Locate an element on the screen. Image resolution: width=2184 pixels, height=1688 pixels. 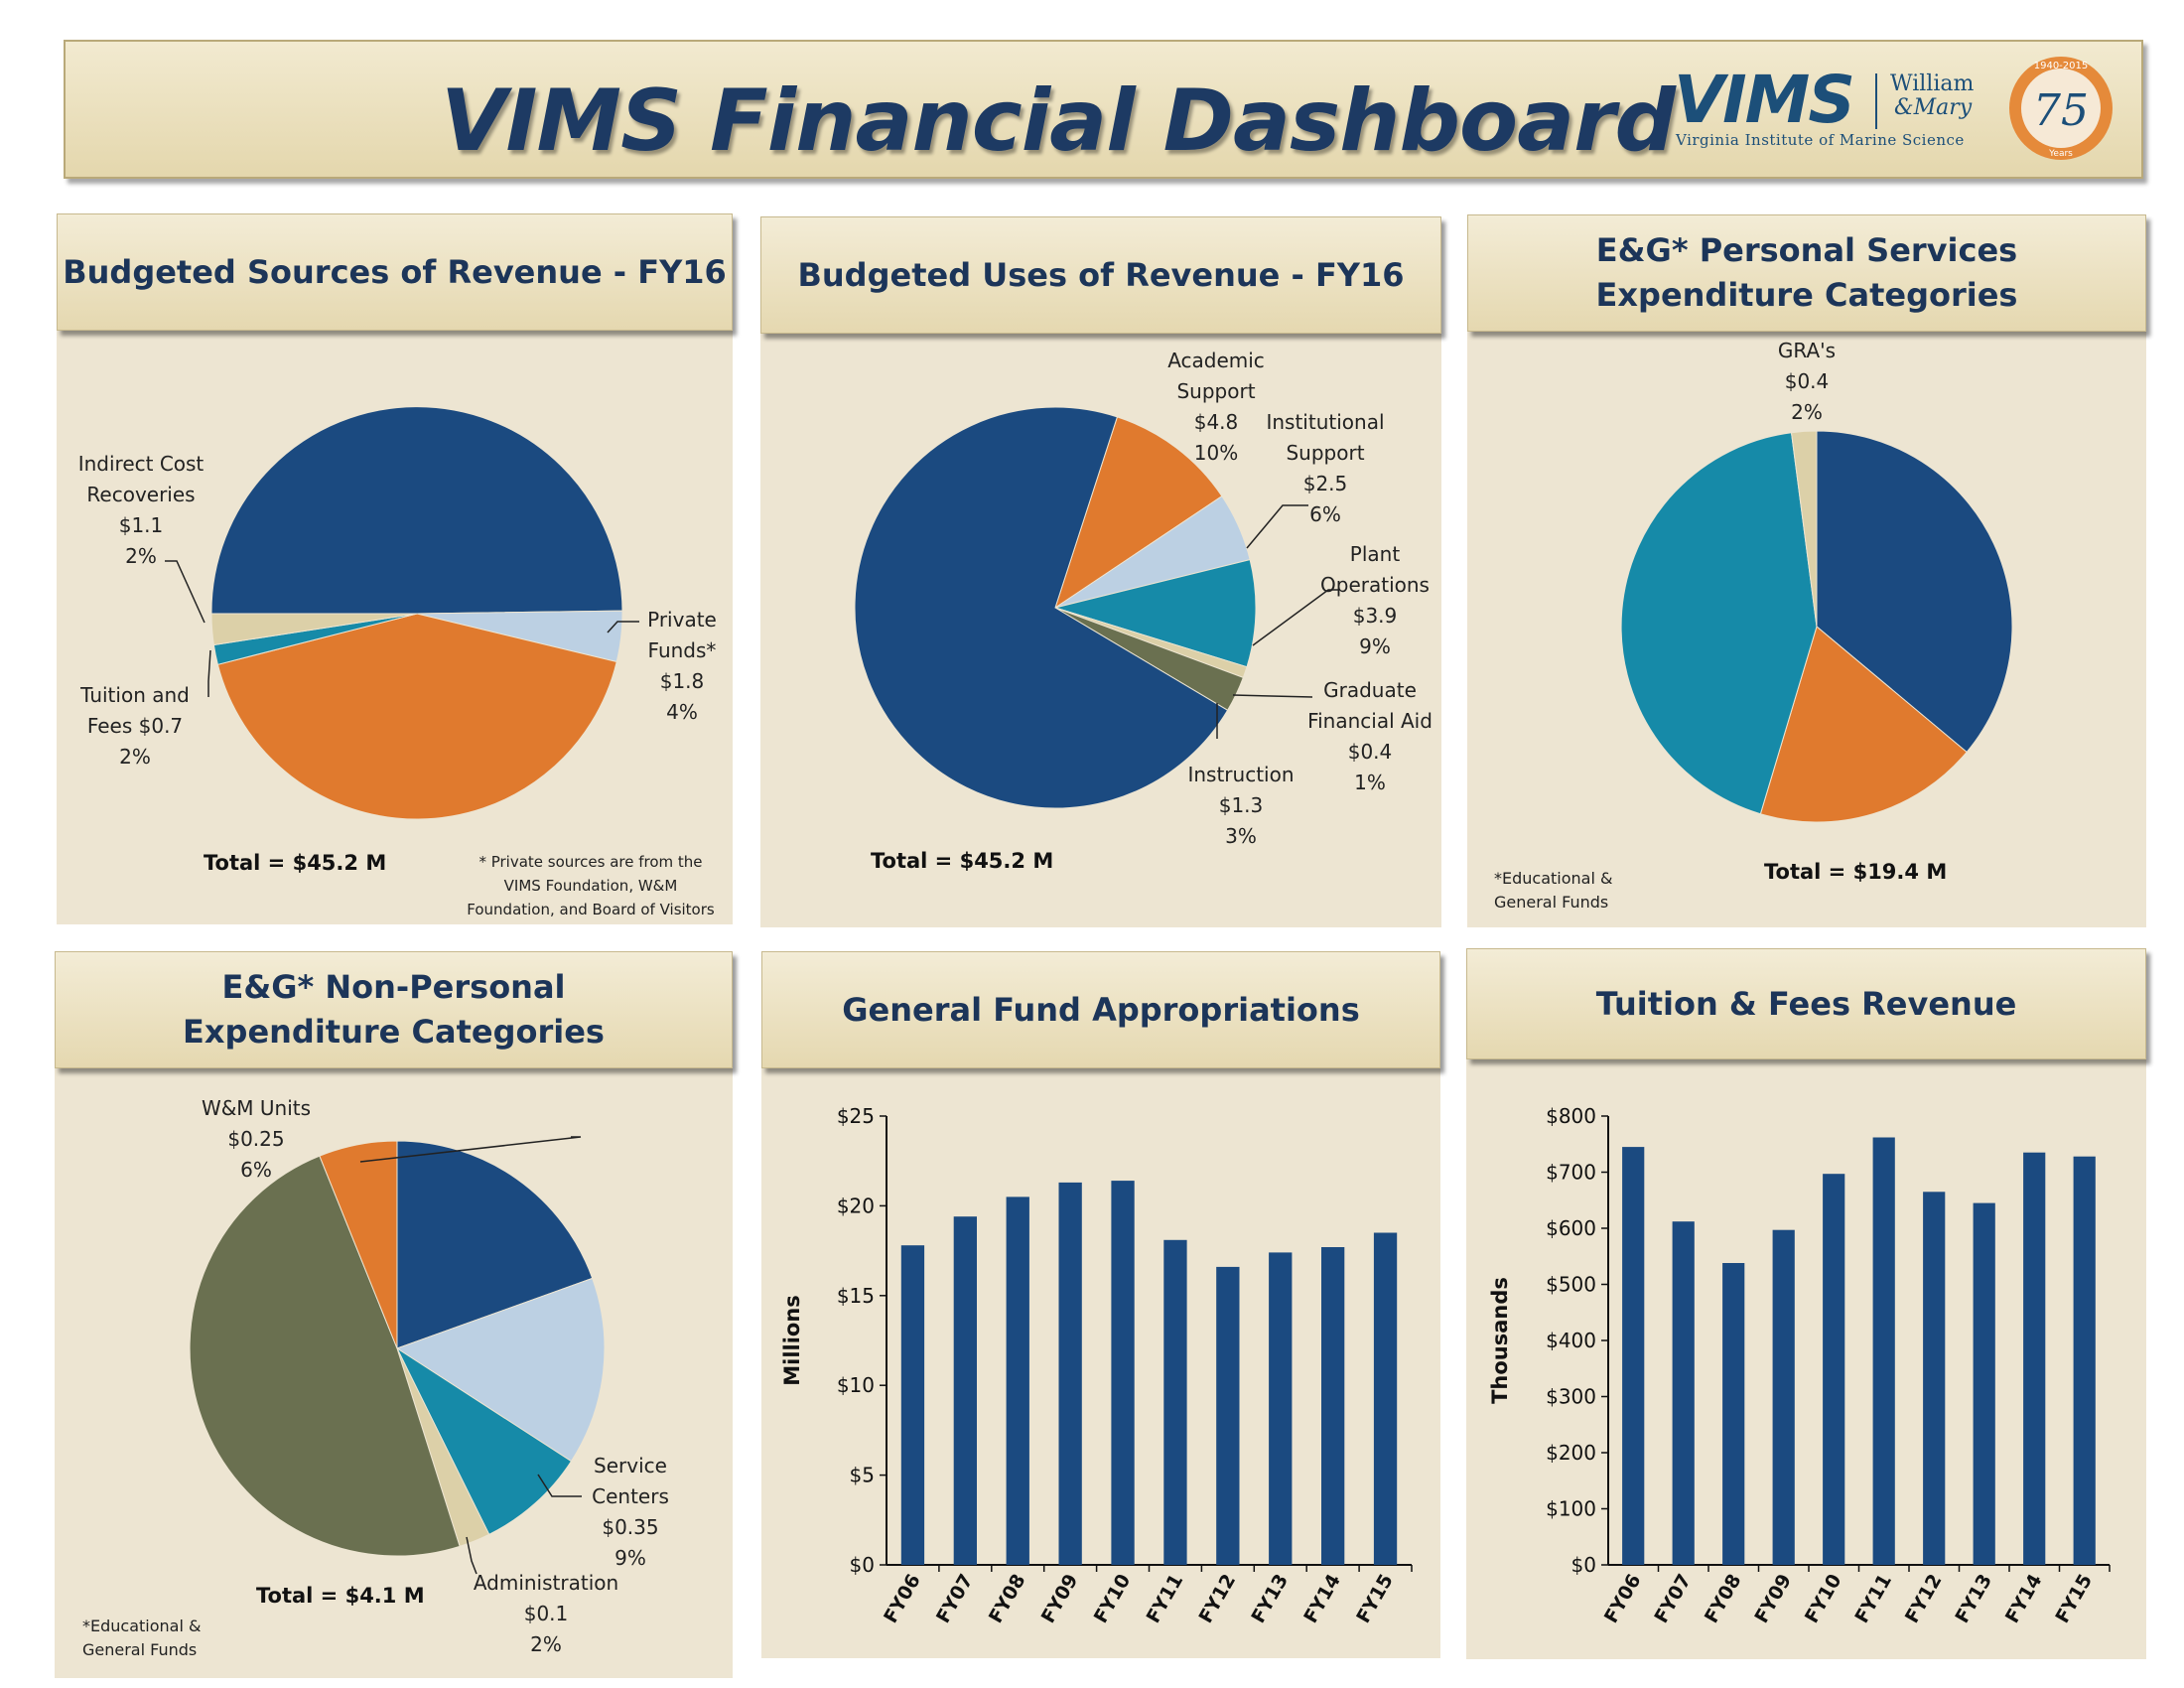
pie-label-wm-units: W&M Units $0.25 6% is located at coordinates (256, 1139).